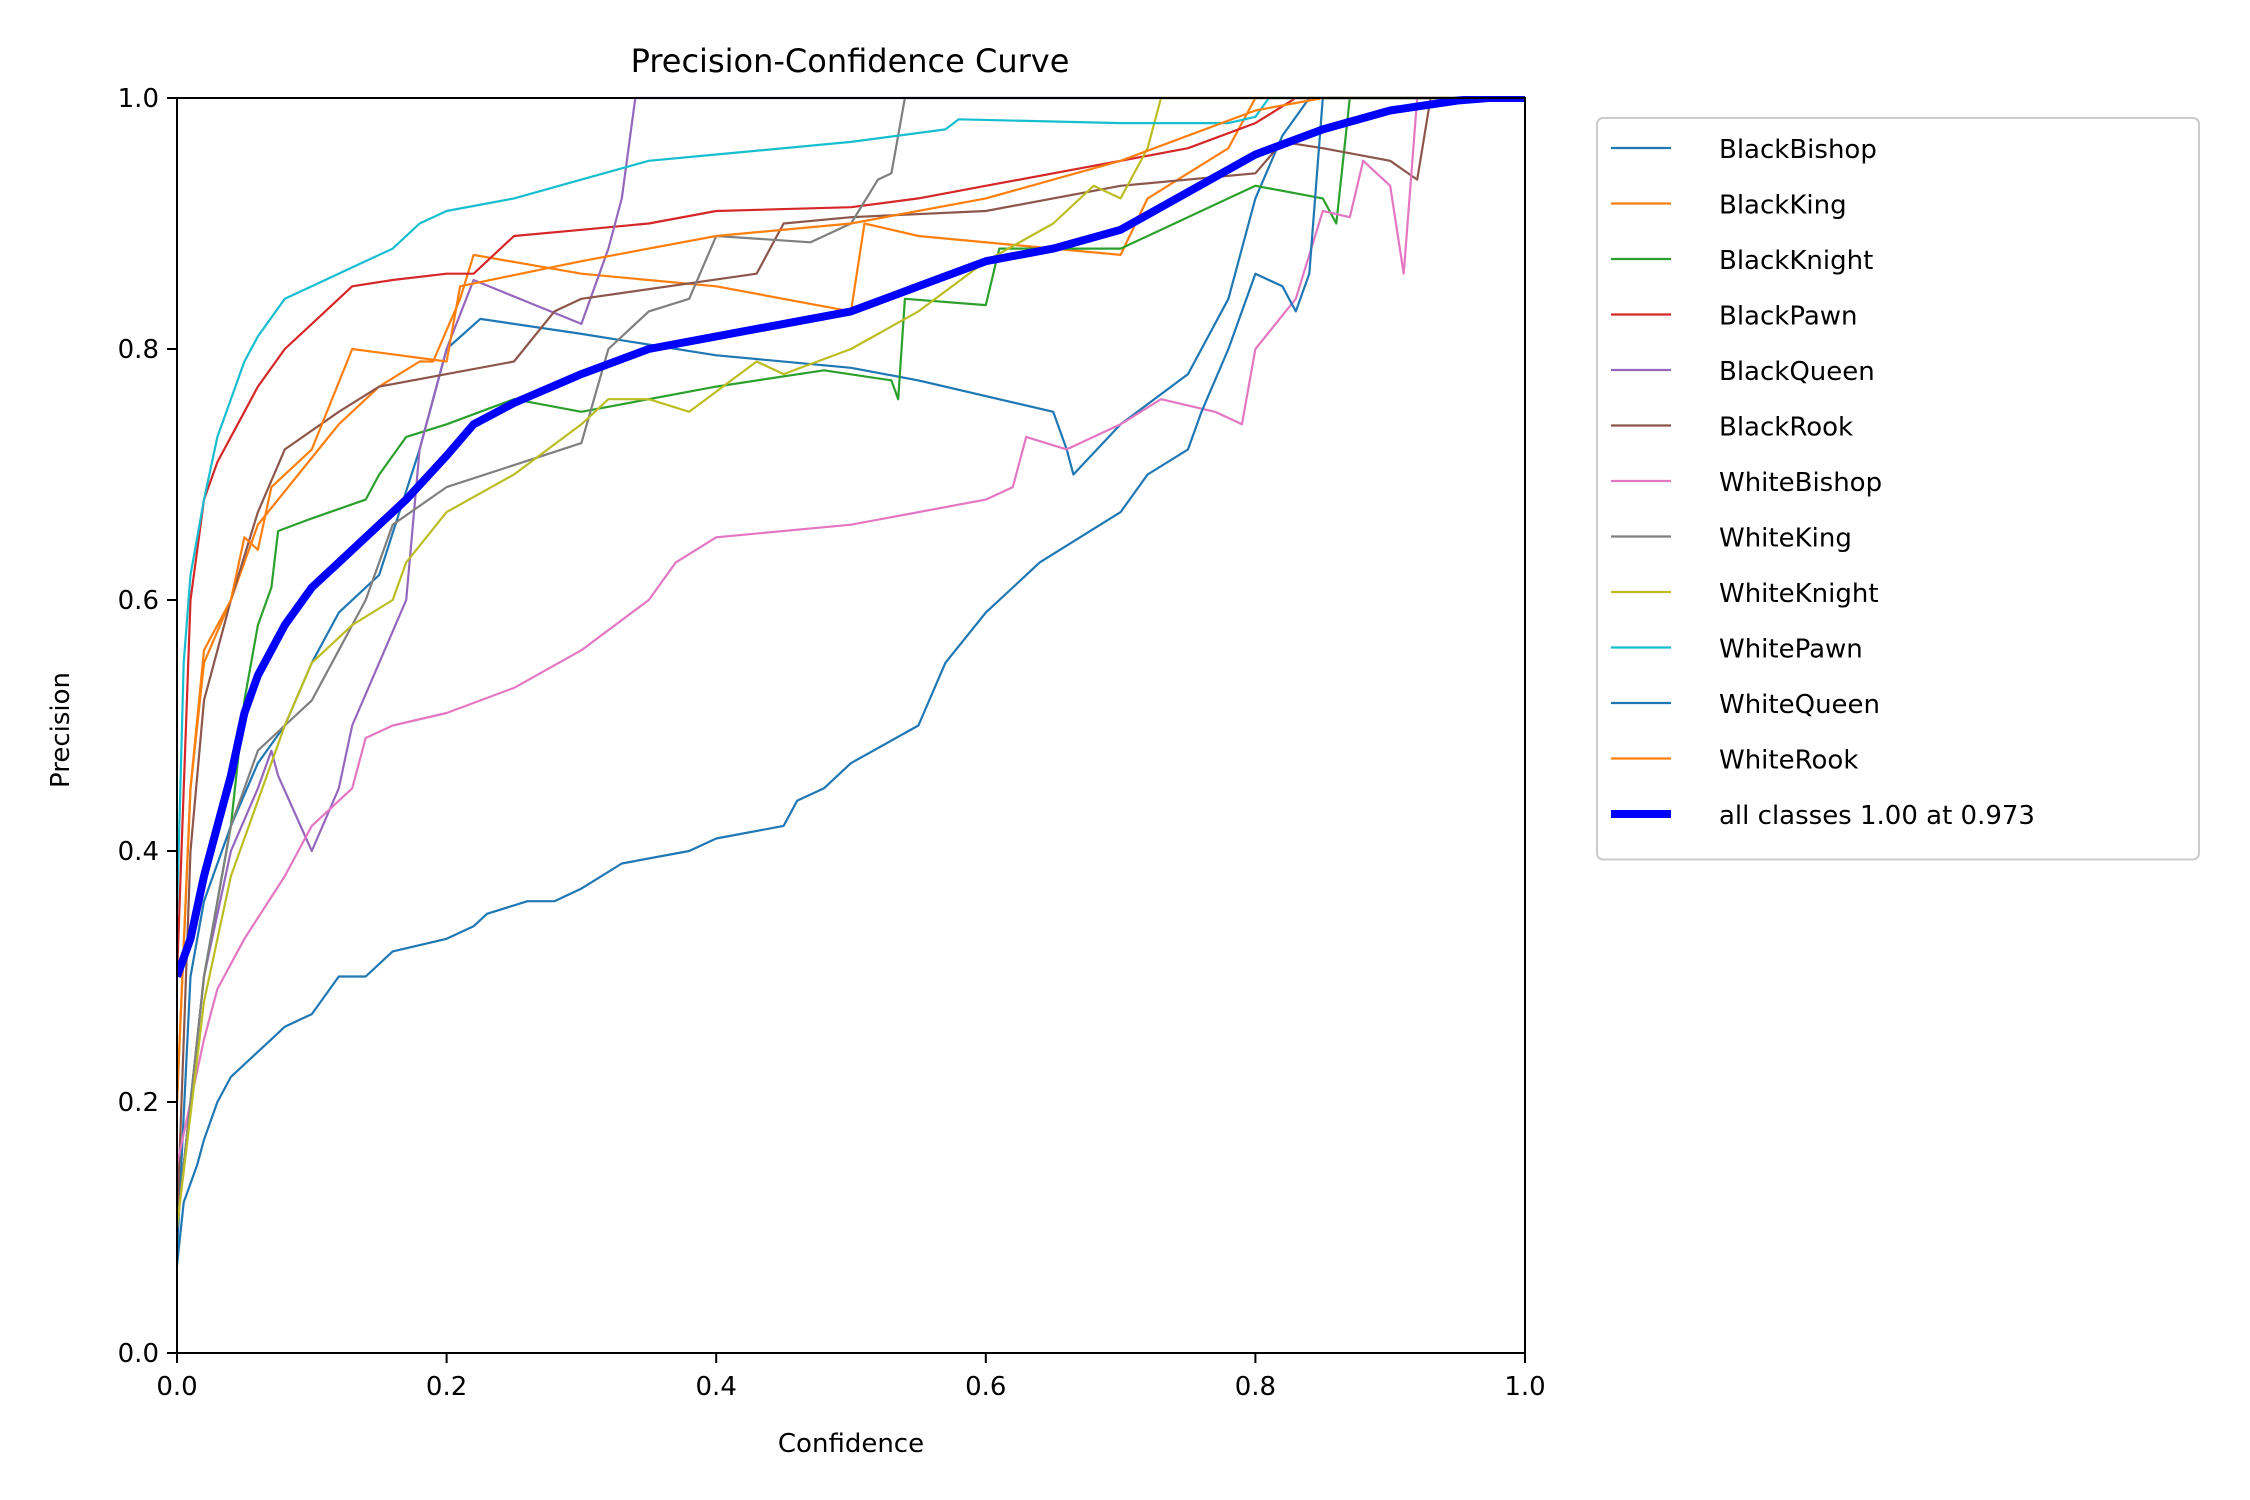 The height and width of the screenshot is (1500, 2250). I want to click on x-tick-label: 0.8, so click(1255, 1387).